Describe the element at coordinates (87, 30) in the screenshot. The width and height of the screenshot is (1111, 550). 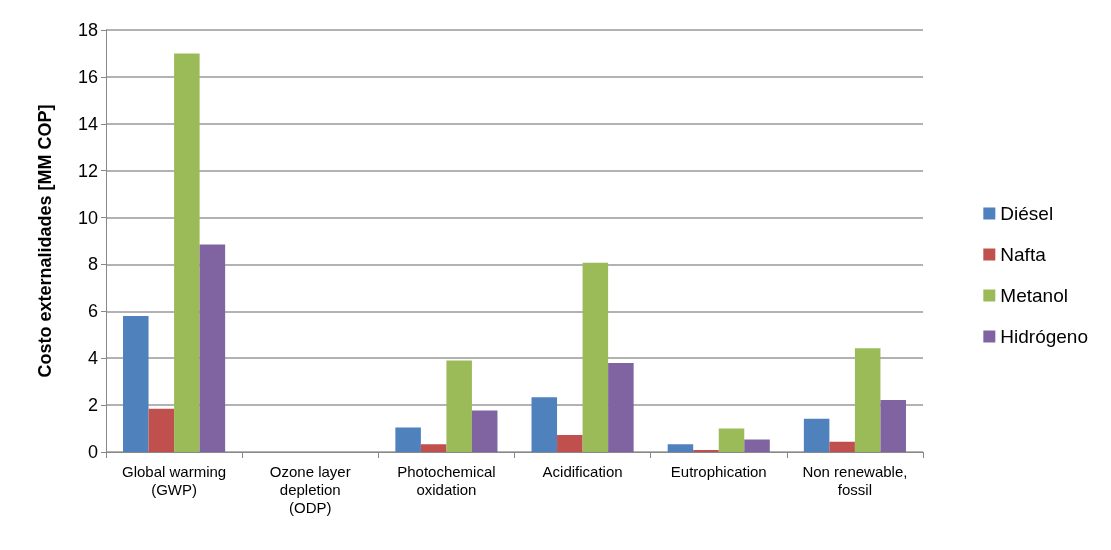
I see `y-tick-label: 18` at that location.